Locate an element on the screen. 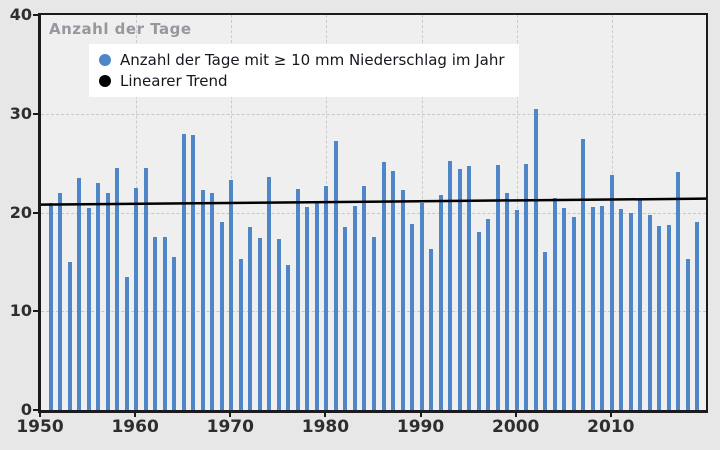 This screenshot has height=450, width=720. bar-1951 is located at coordinates (50, 306).